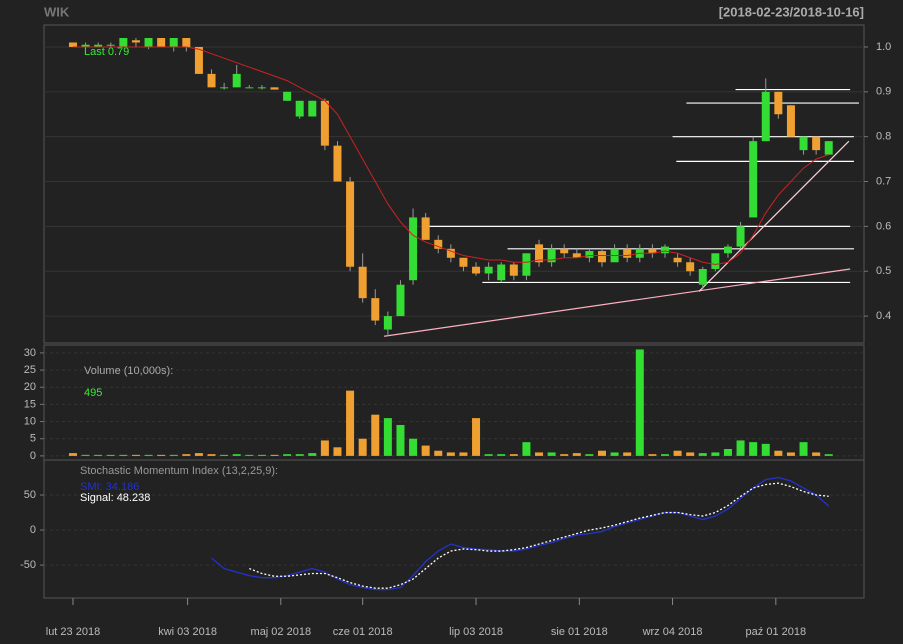 The image size is (903, 644). I want to click on volume-label: Volume (10,000s):, so click(128, 371).